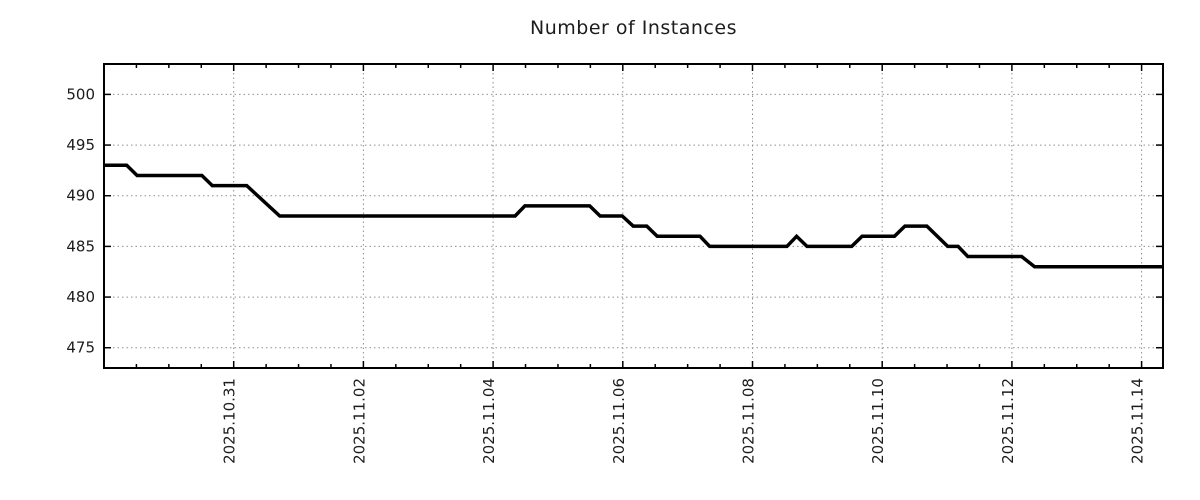  Describe the element at coordinates (80, 348) in the screenshot. I see `y-tick-label: 475` at that location.